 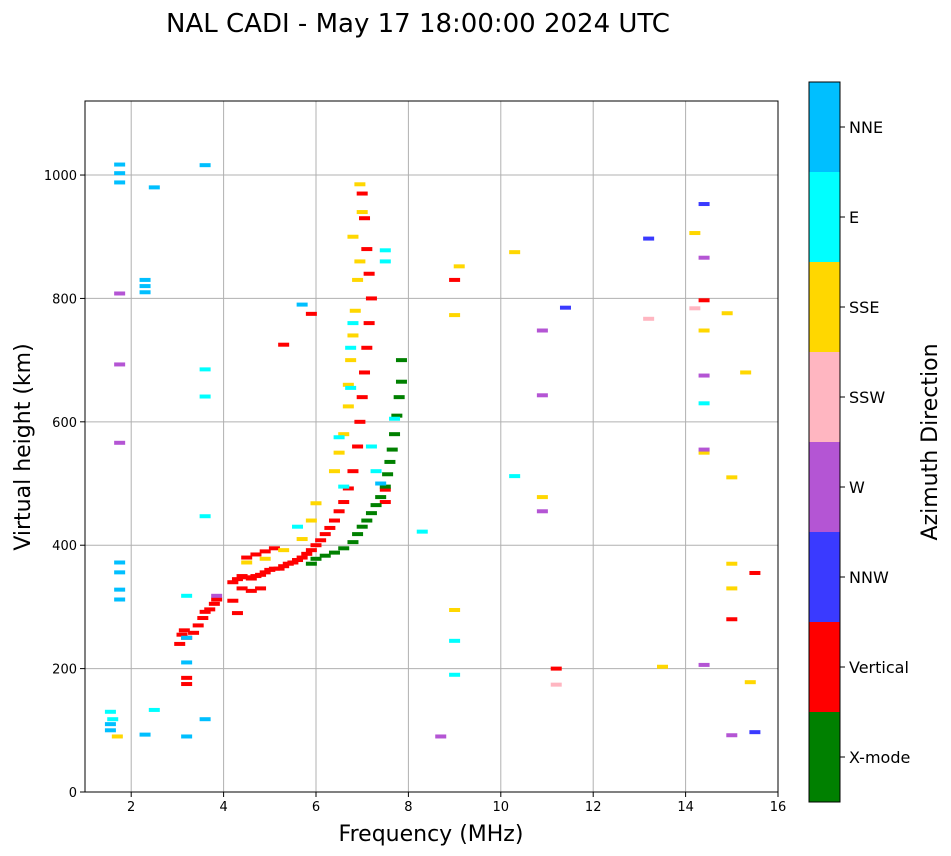 I want to click on x-tick-label: 12, so click(x=593, y=807).